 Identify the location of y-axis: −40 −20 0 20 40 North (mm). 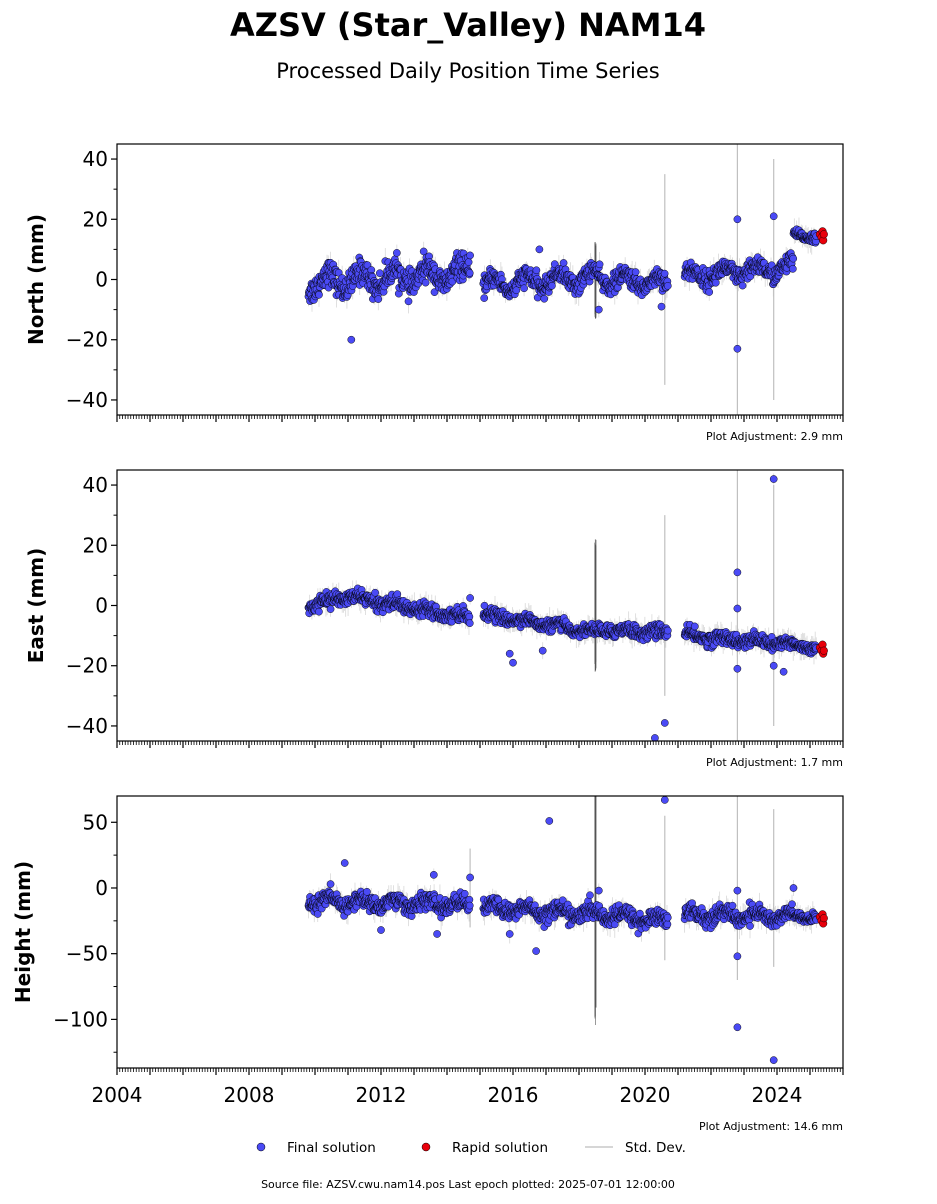
(70, 279).